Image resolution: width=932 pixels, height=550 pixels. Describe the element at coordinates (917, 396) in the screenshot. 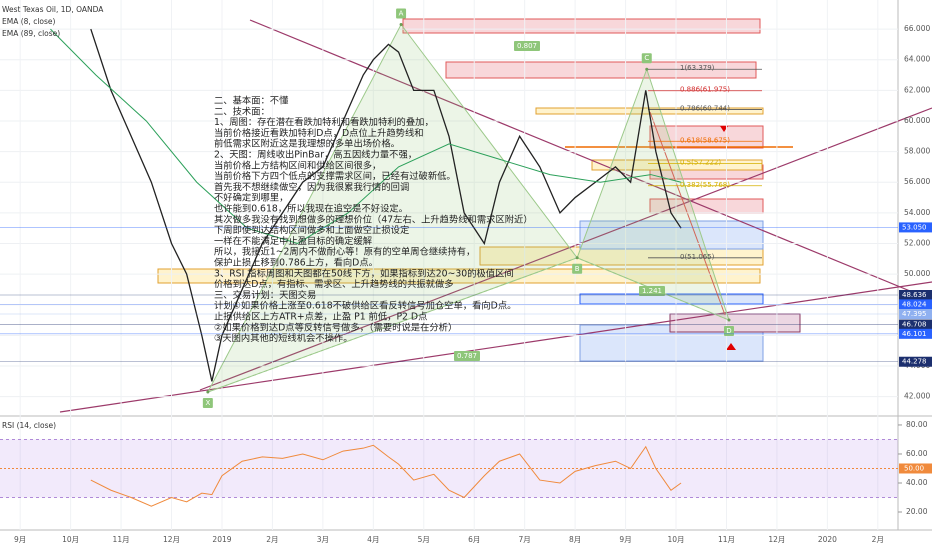

I see `y-tick-label: 42.000` at that location.